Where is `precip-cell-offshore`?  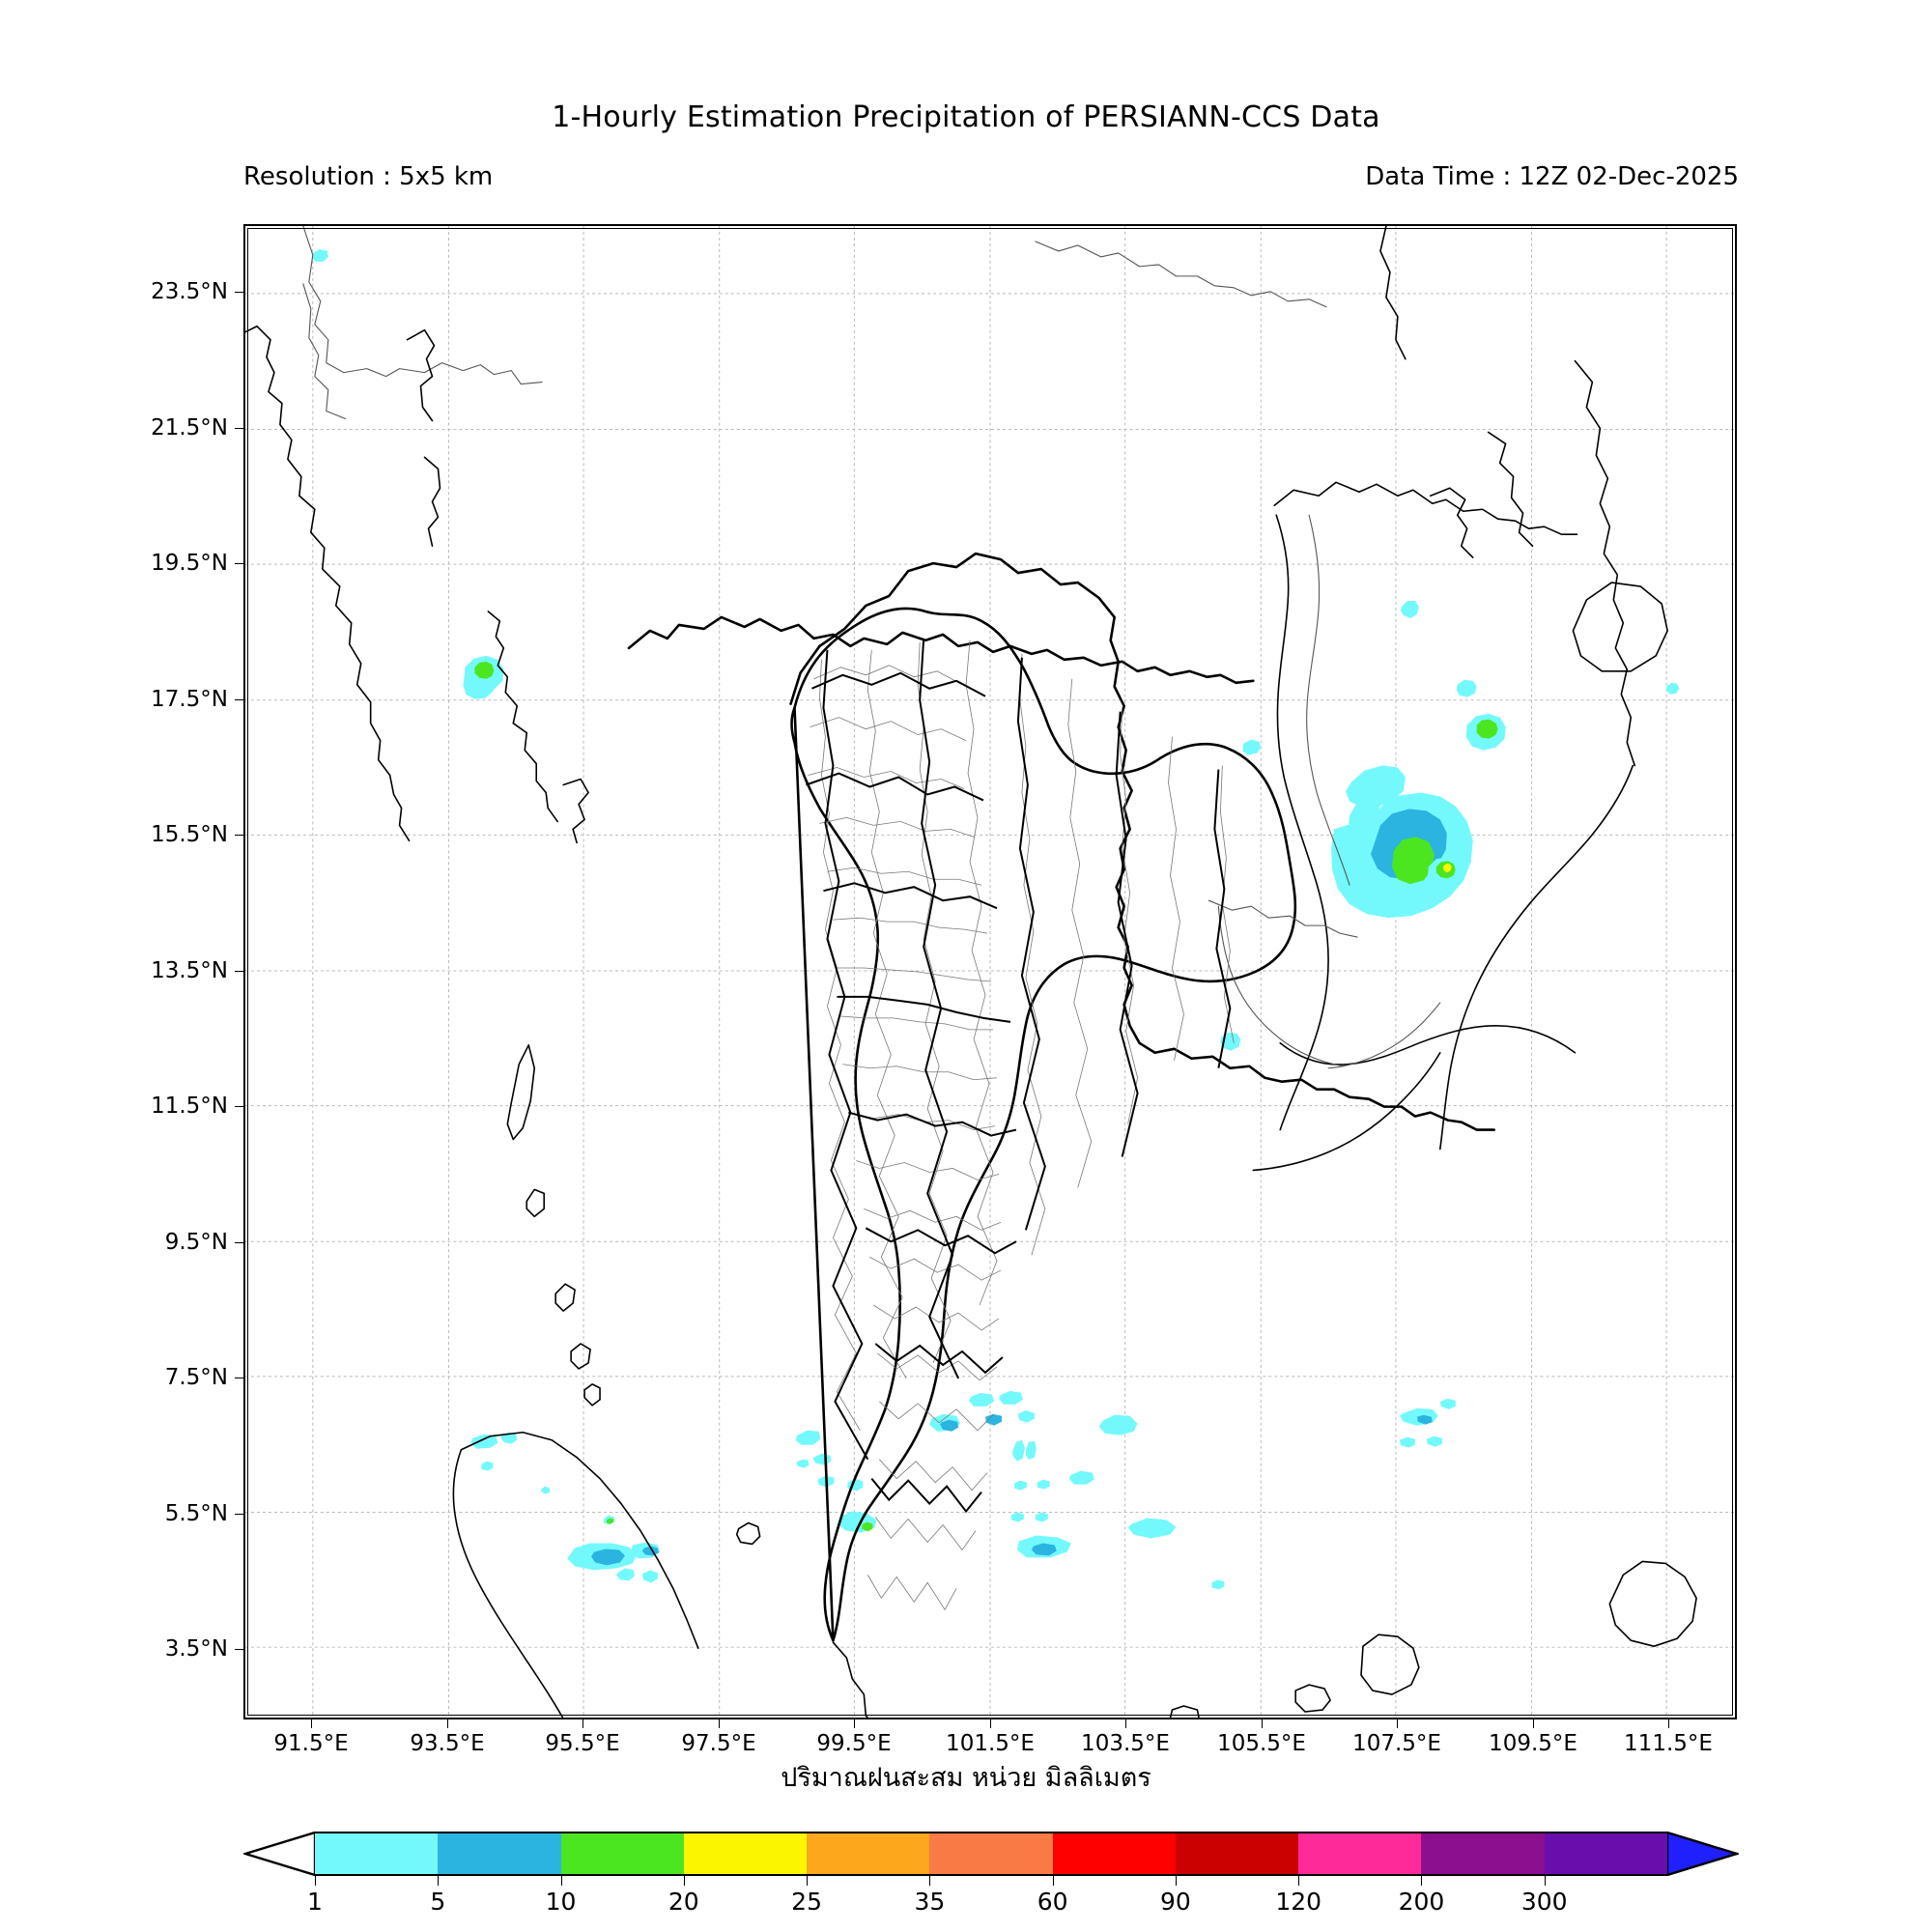
precip-cell-offshore is located at coordinates (1673, 688).